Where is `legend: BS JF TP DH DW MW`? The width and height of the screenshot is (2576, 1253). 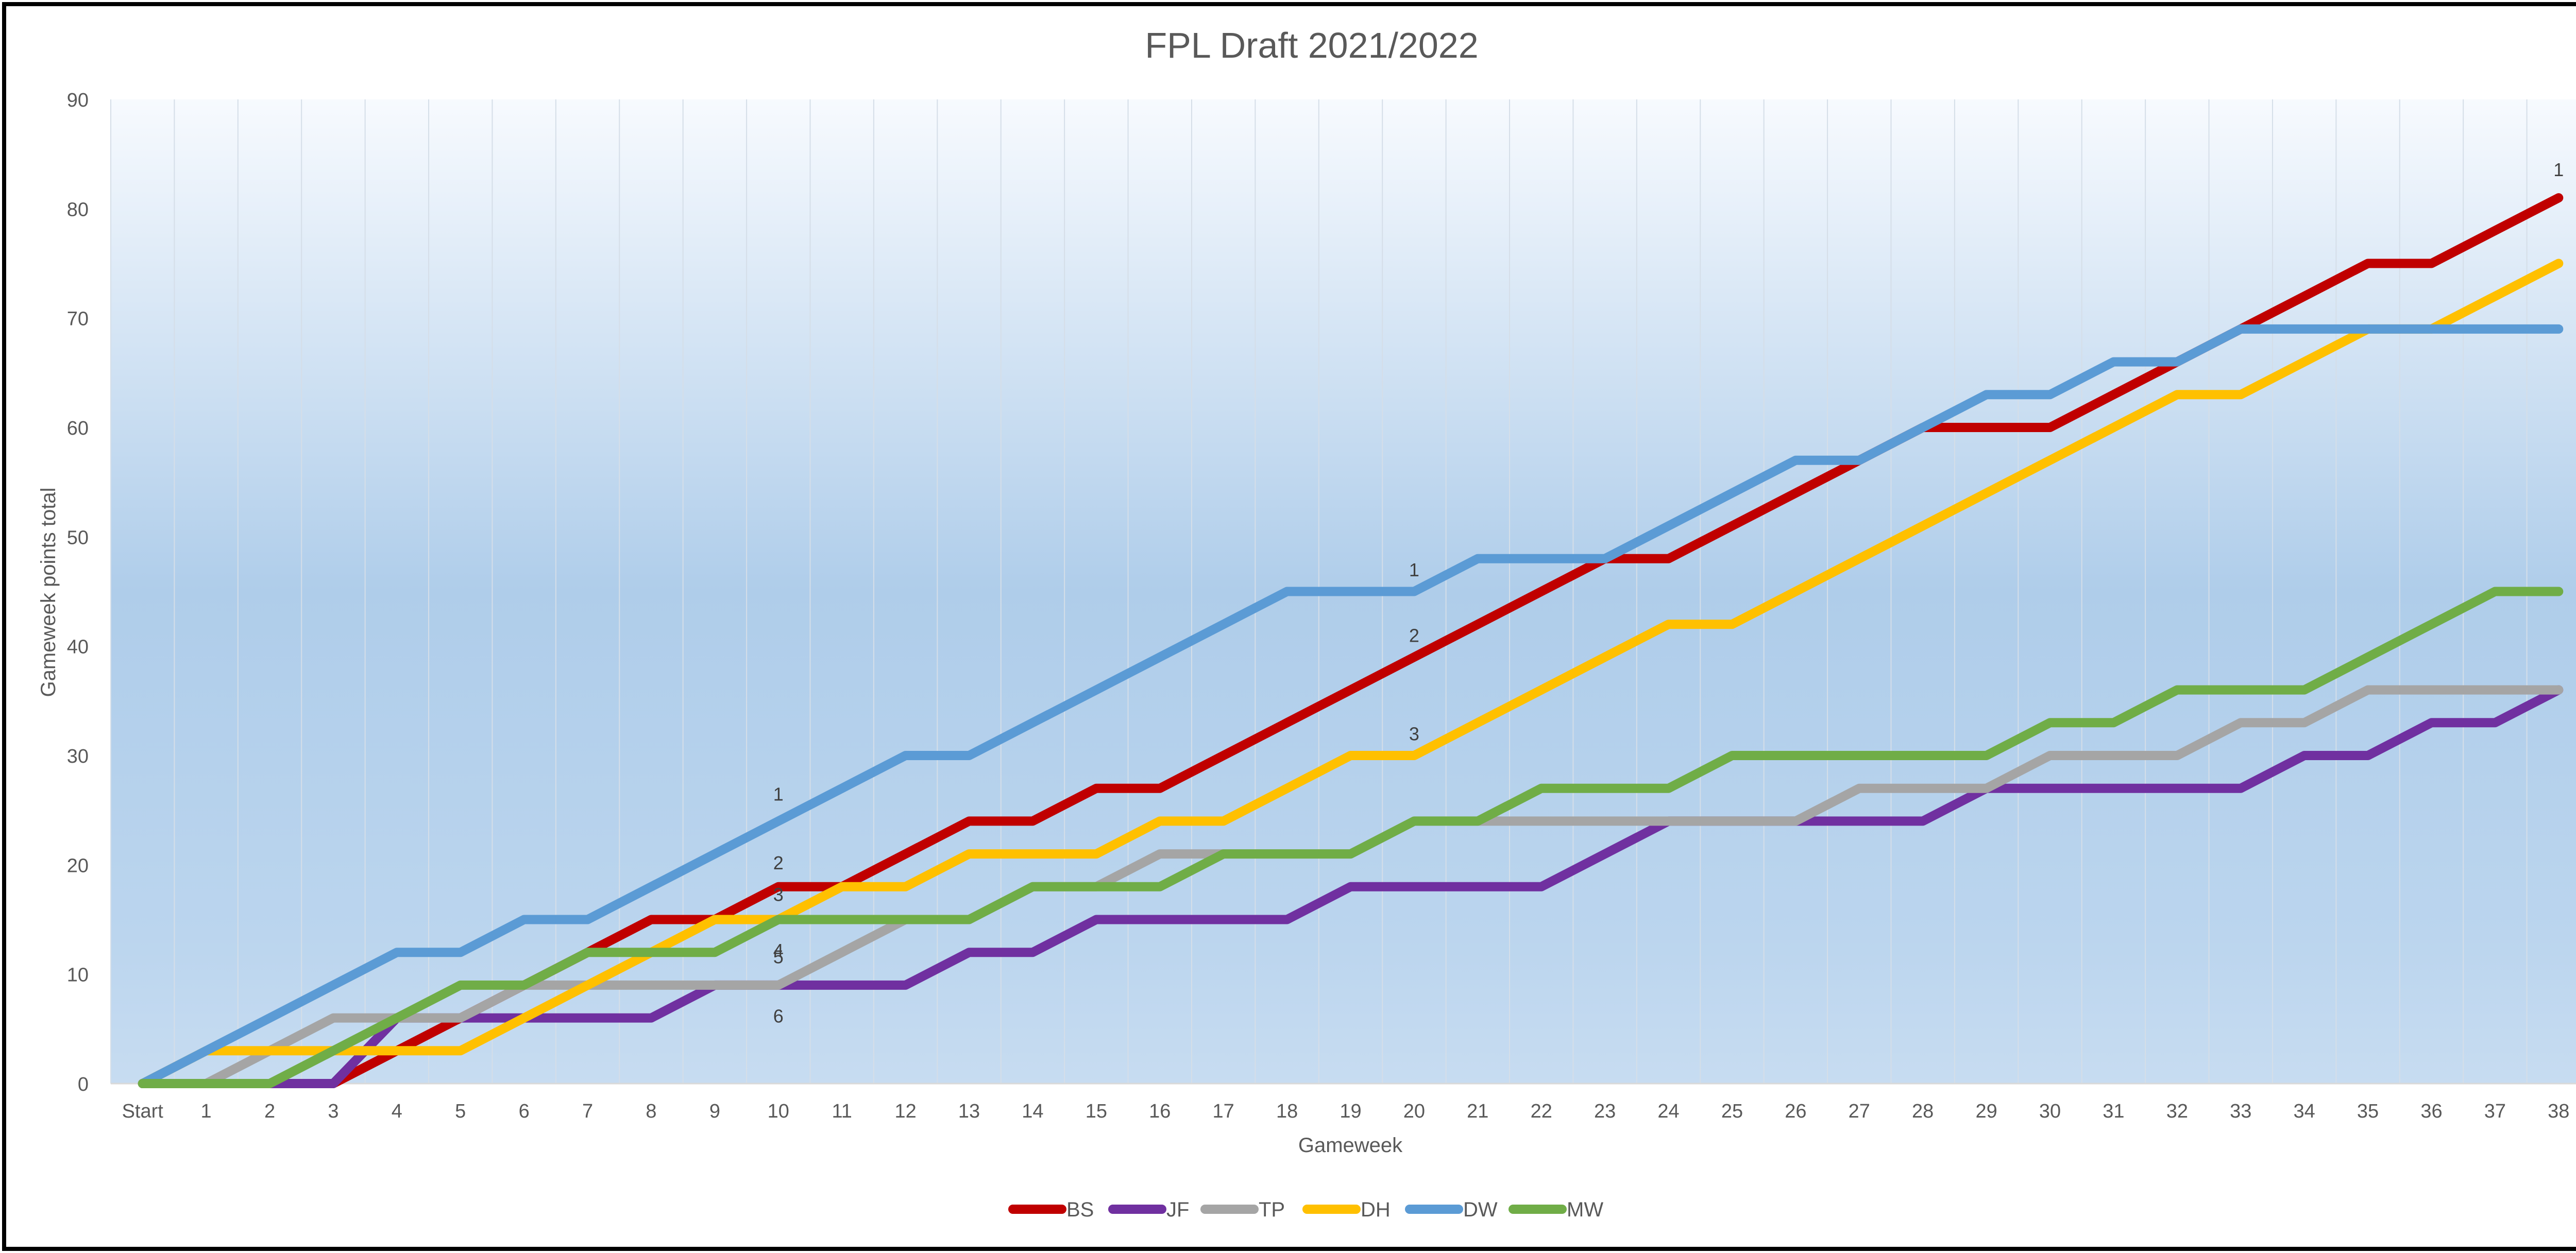
legend: BS JF TP DH DW MW is located at coordinates (1305, 1209).